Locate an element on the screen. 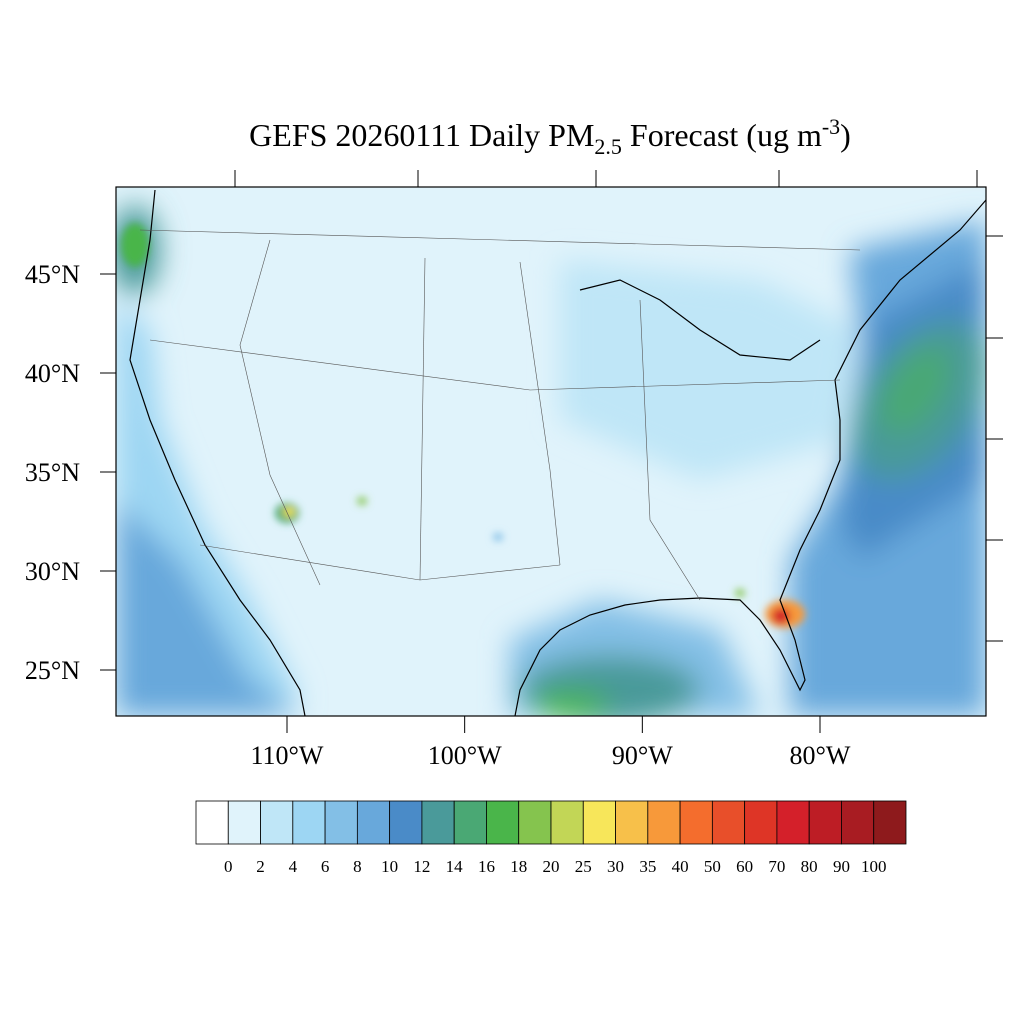 Image resolution: width=1024 pixels, height=1029 pixels. title-mid: Forecast (ug m is located at coordinates (722, 135).